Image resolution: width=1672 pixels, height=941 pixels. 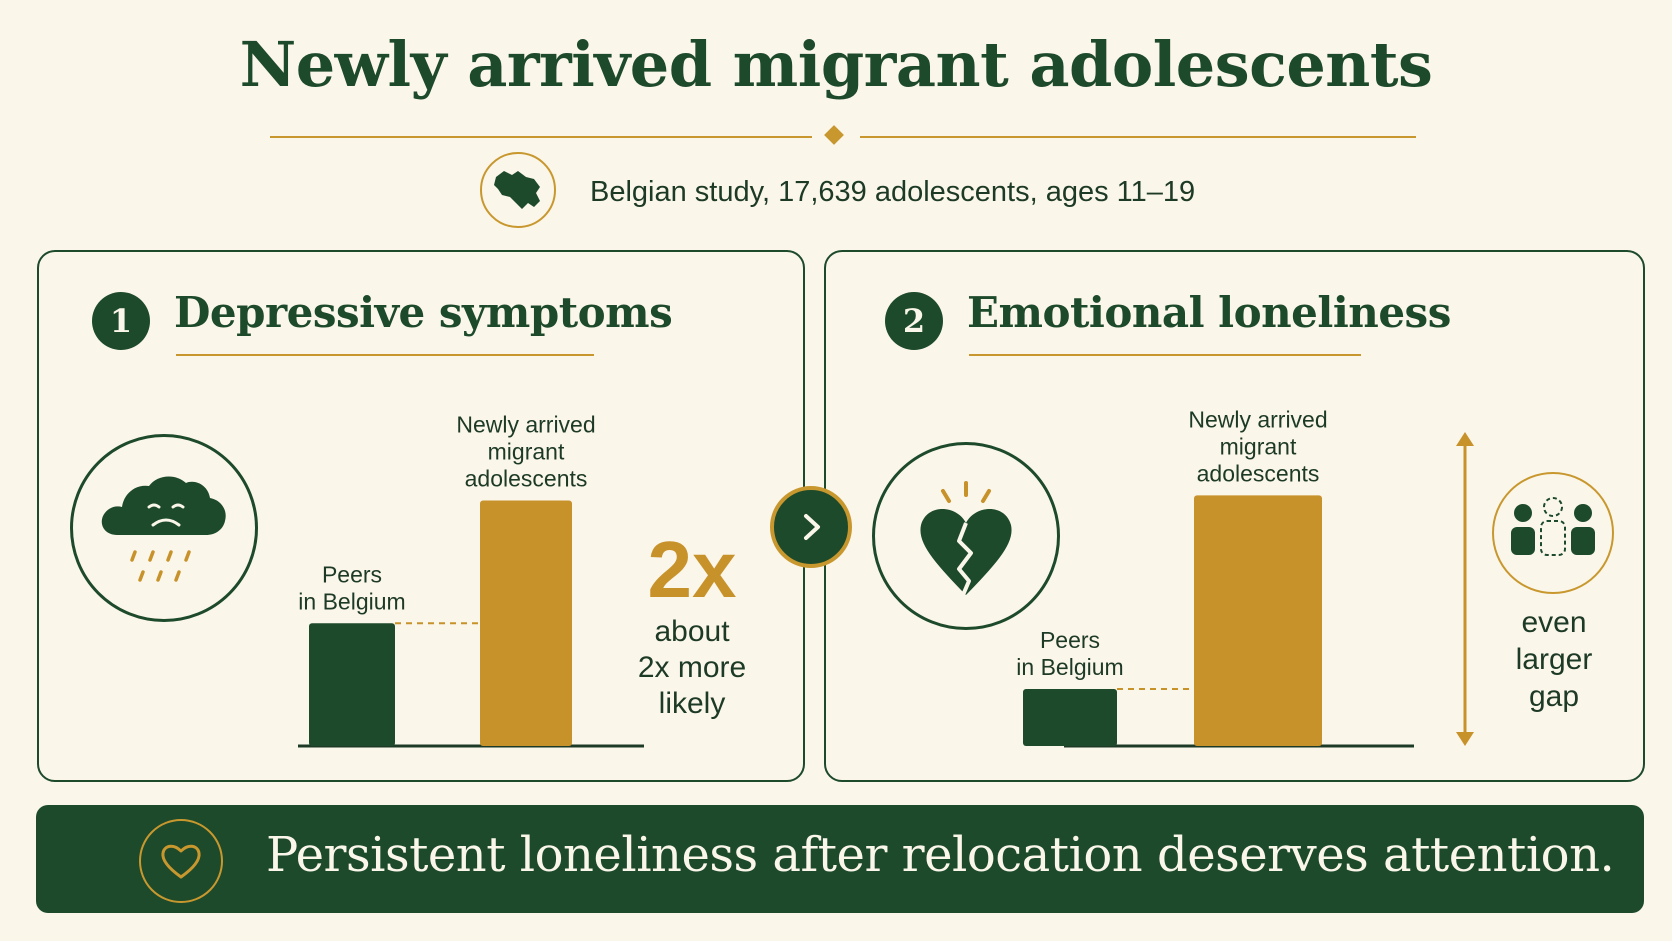 I want to click on callout-about-2x-more-likely: about 2x more likely, so click(x=692, y=668).